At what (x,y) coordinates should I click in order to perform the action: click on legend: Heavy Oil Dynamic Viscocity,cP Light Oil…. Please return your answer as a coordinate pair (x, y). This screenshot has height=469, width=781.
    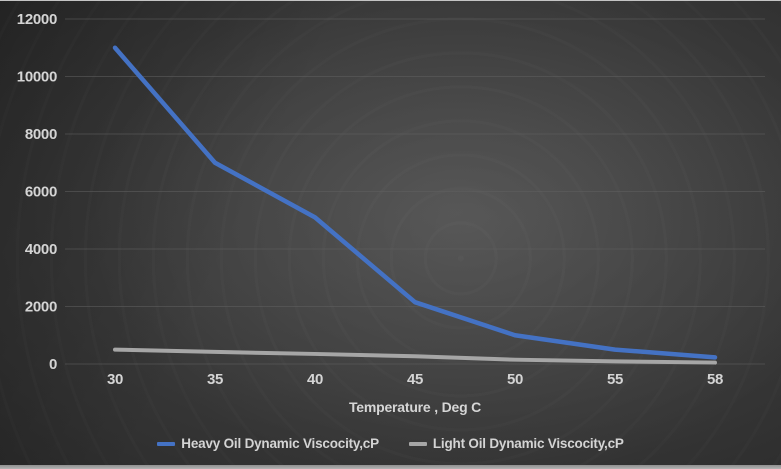
    Looking at the image, I should click on (390, 443).